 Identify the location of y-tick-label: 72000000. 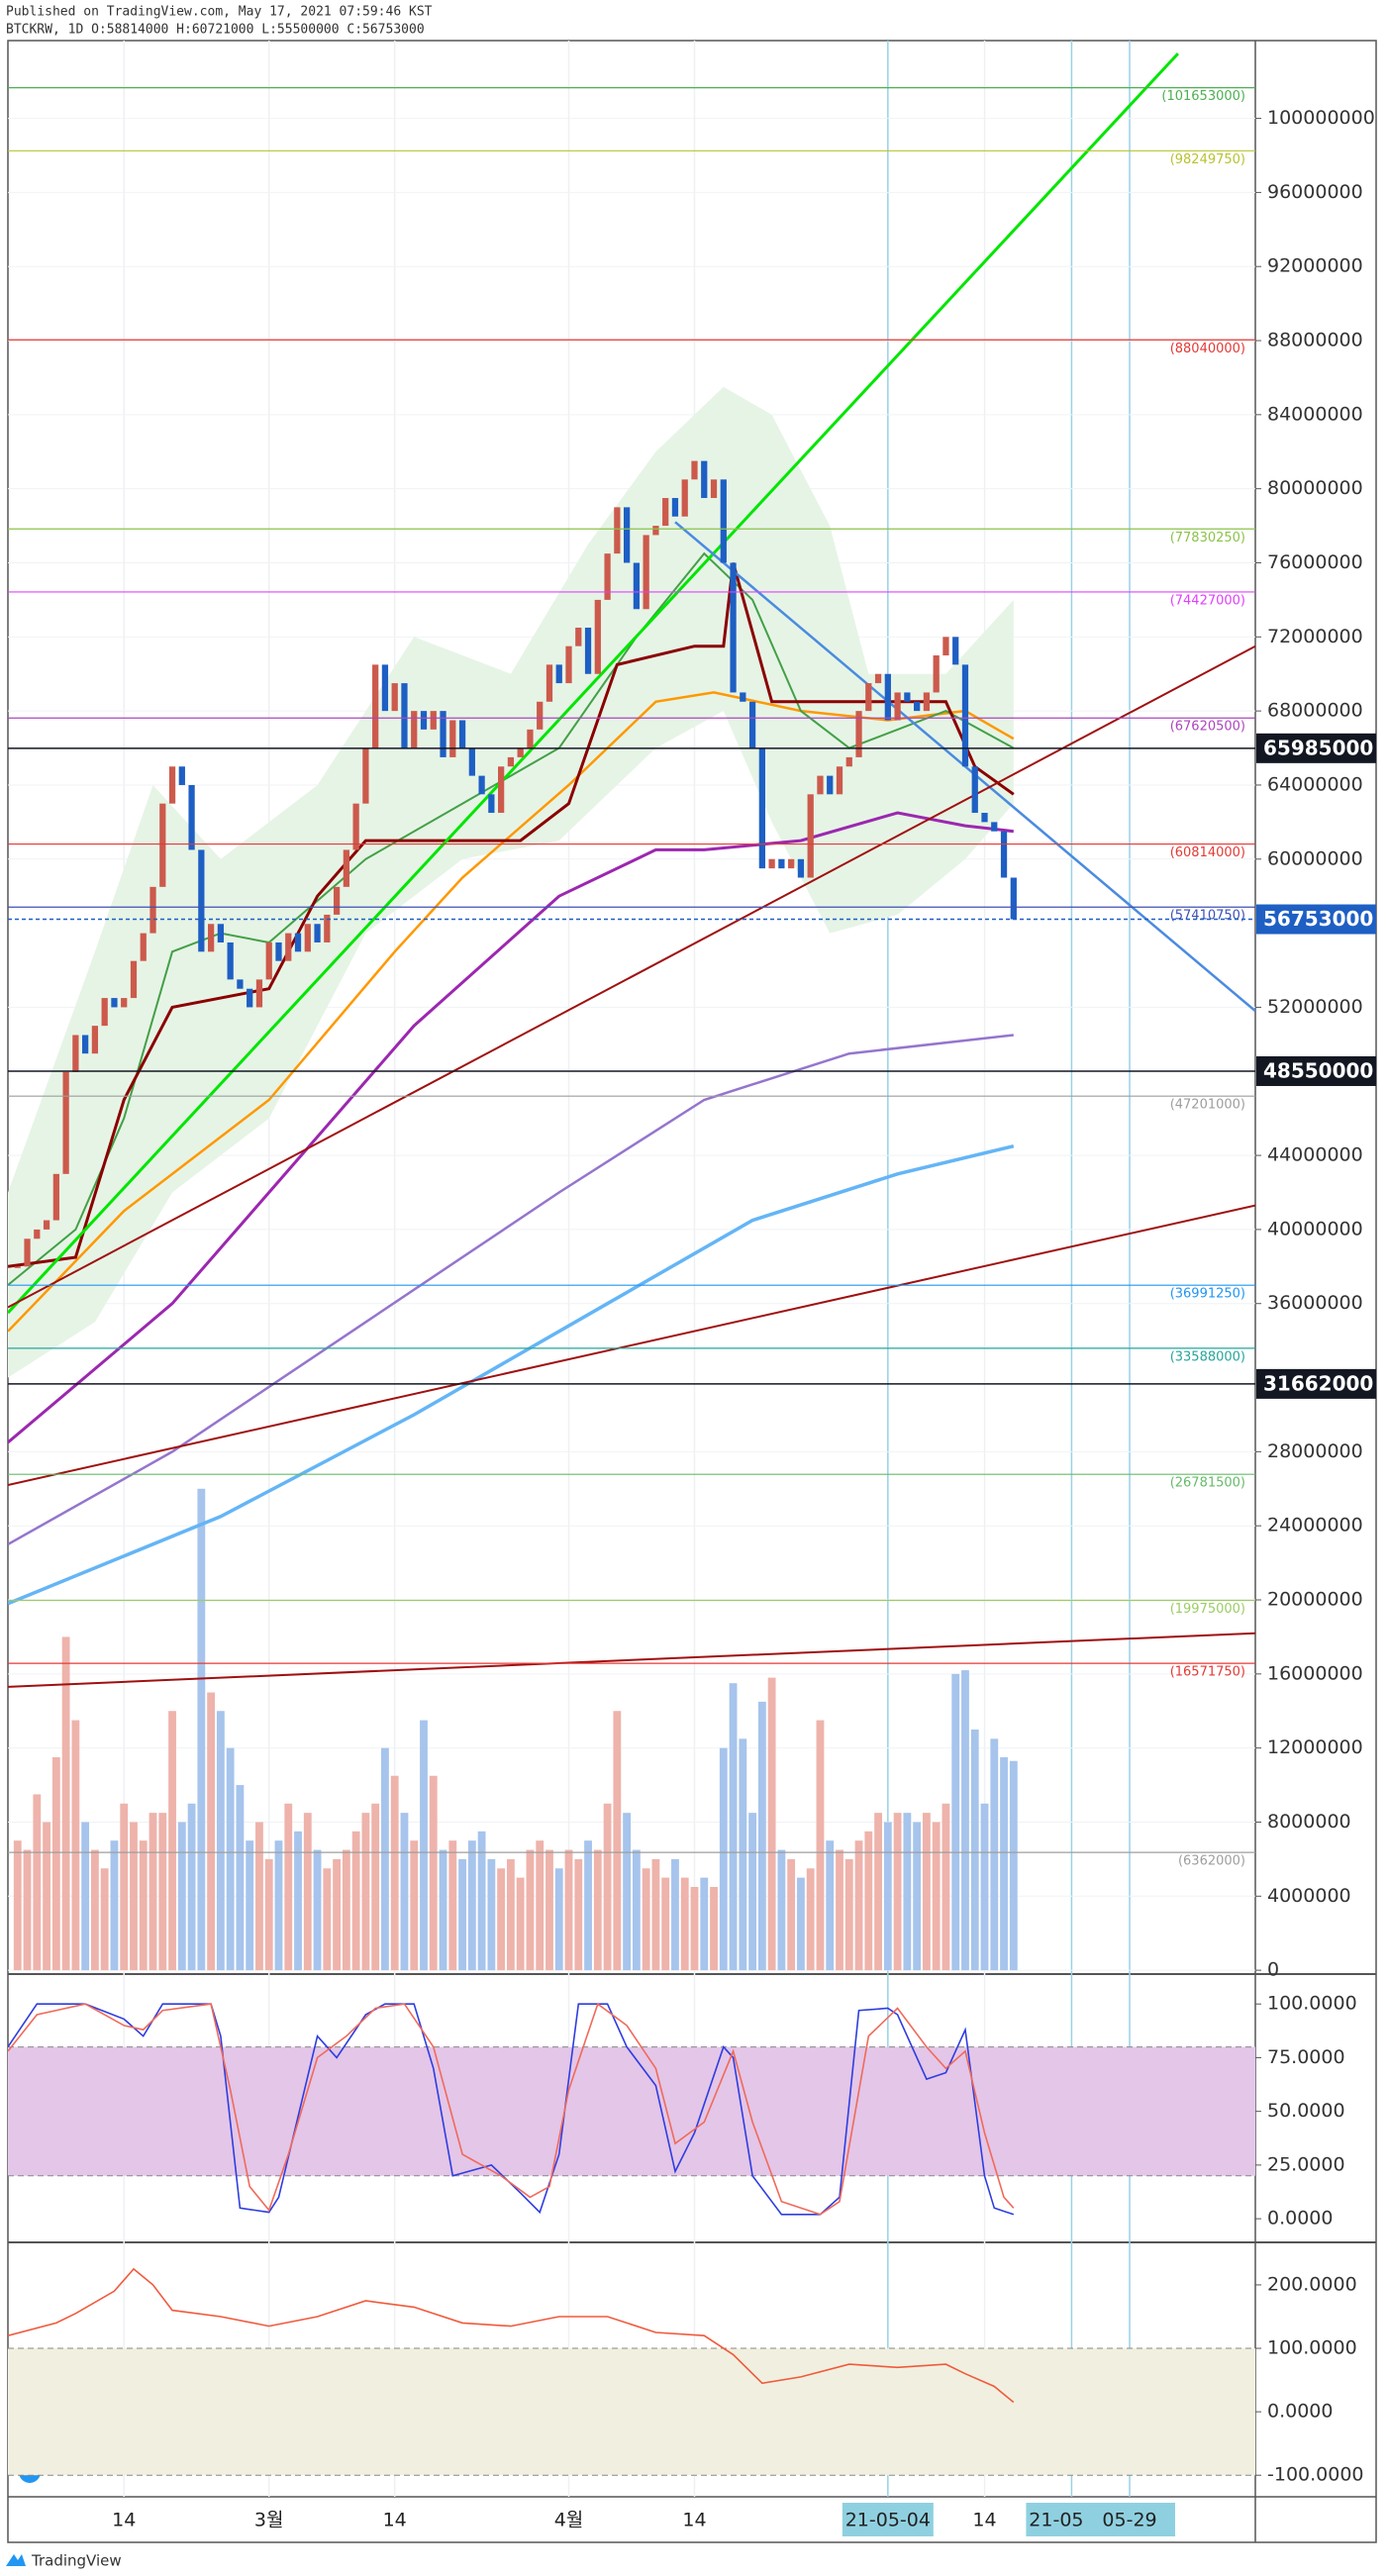
(1315, 637).